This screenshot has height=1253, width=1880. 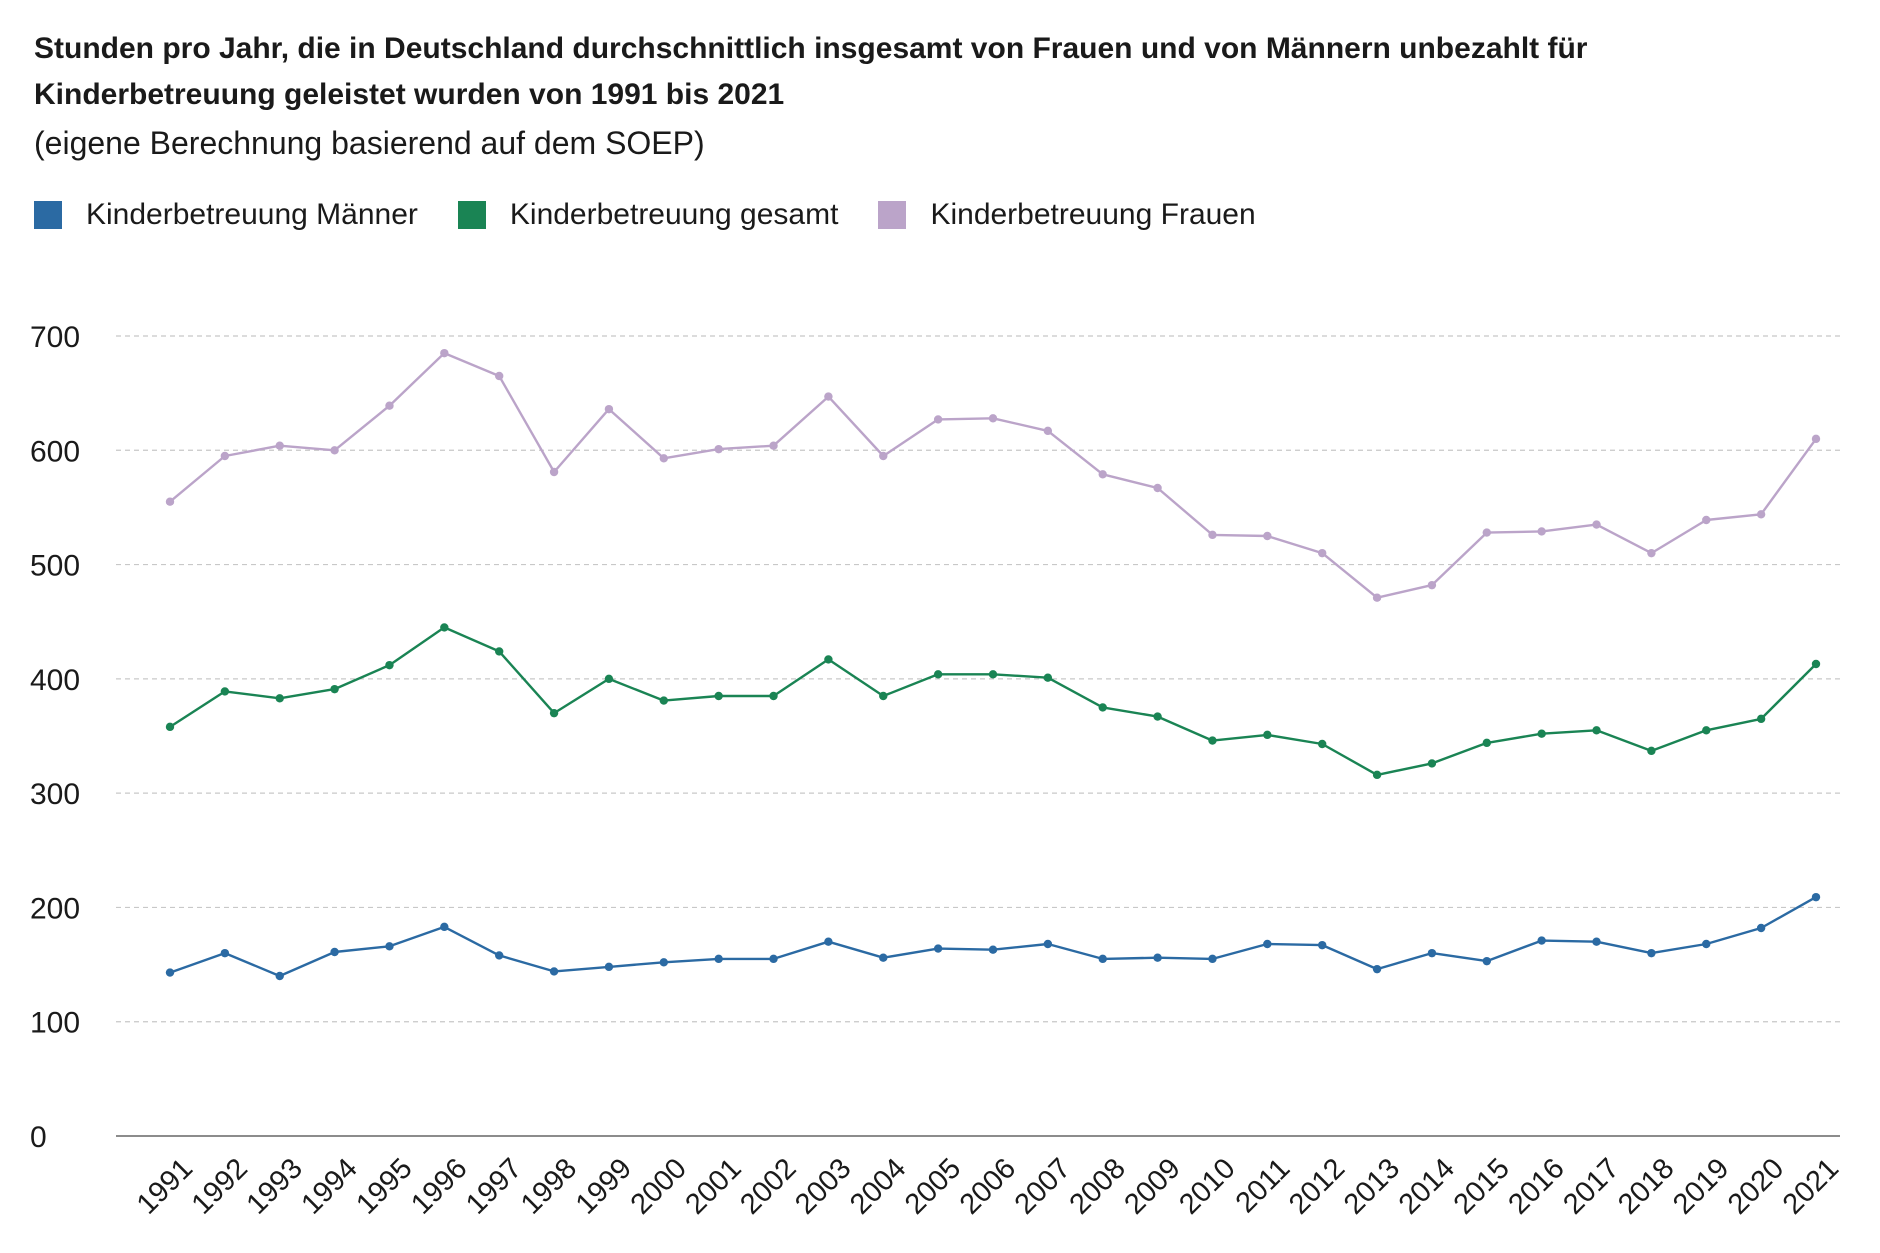 I want to click on x-tick-label: 1997, so click(x=494, y=1186).